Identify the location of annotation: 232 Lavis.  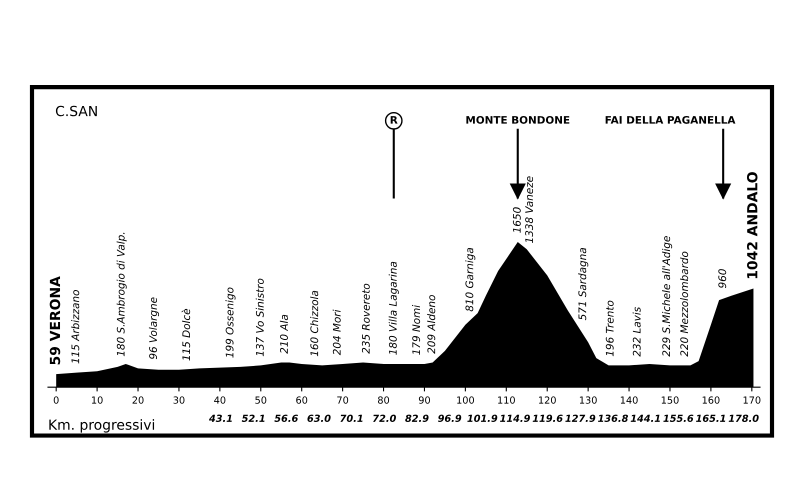
(636, 332).